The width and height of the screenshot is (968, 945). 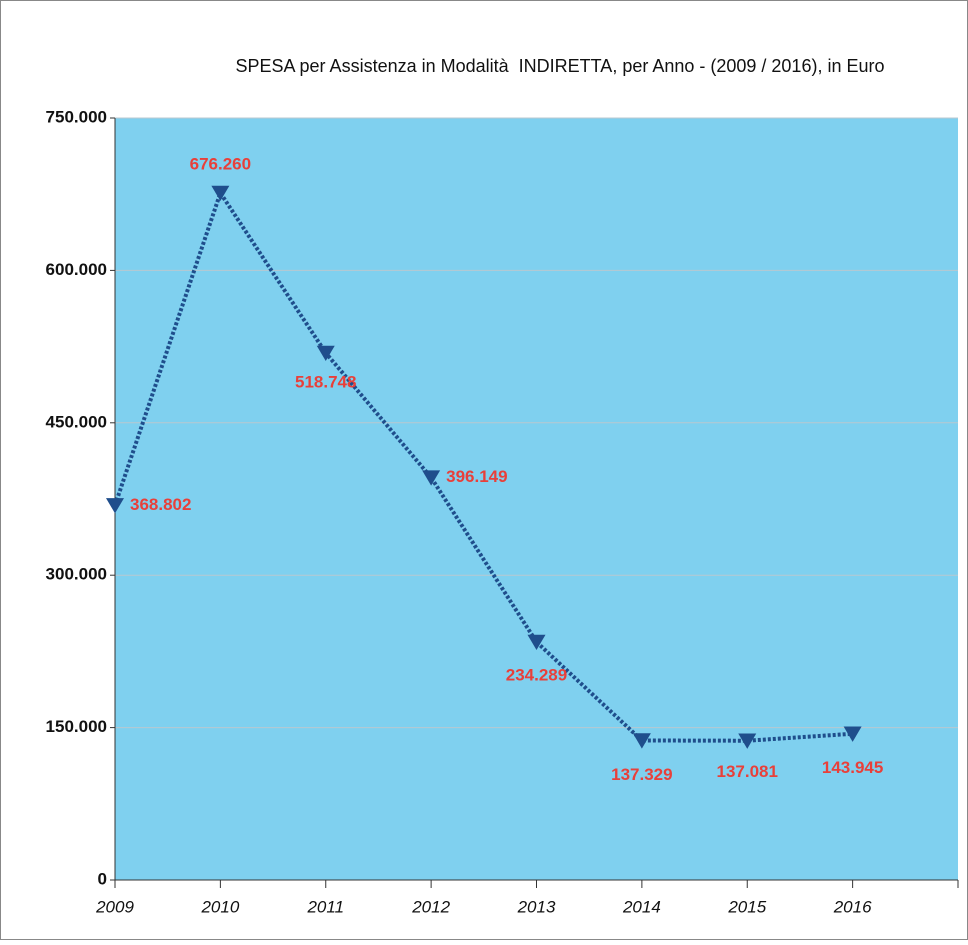 I want to click on data-label: 137.081, so click(x=747, y=771).